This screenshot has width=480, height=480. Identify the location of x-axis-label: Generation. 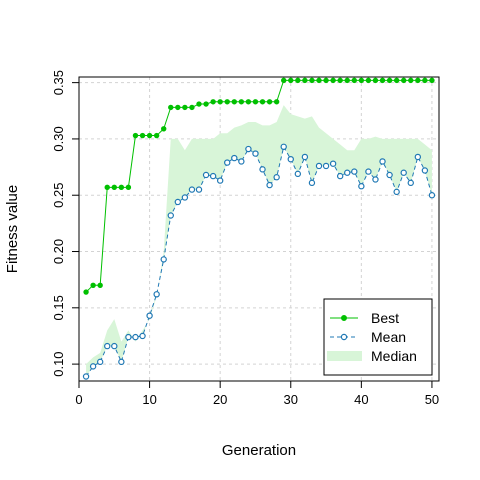
(259, 450).